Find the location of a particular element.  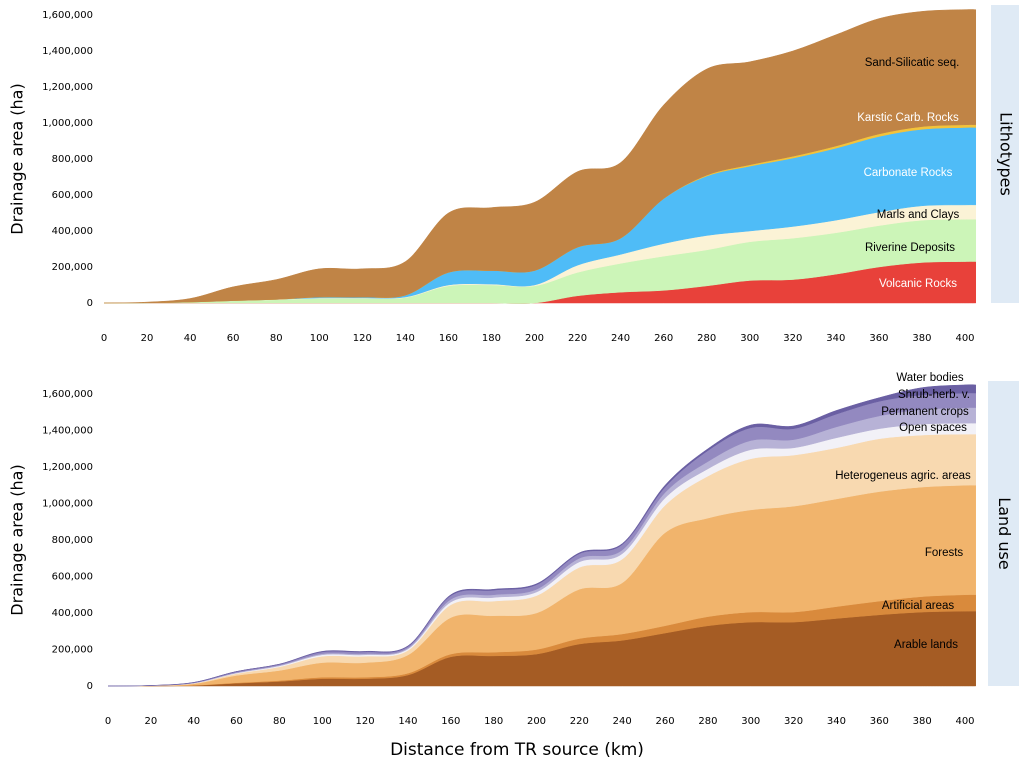

facet-label: Lithotypes is located at coordinates (1006, 154).